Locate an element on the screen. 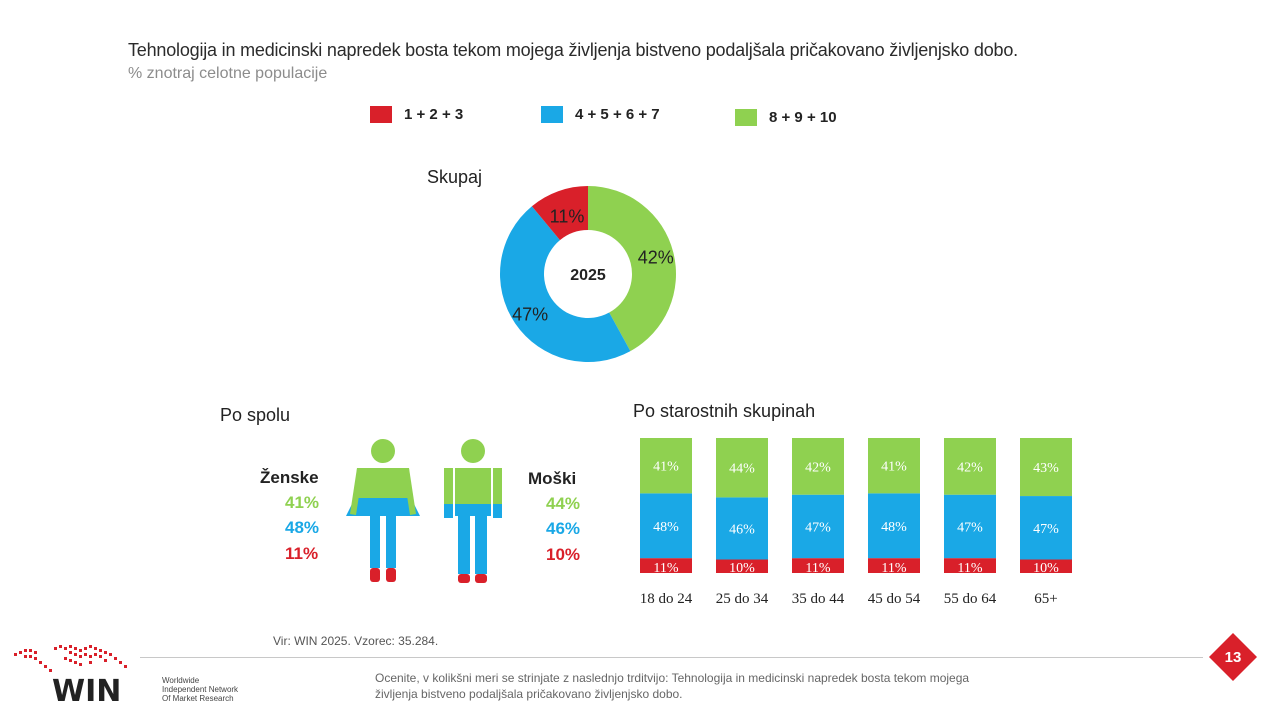  legend-swatch-high is located at coordinates (746, 117).